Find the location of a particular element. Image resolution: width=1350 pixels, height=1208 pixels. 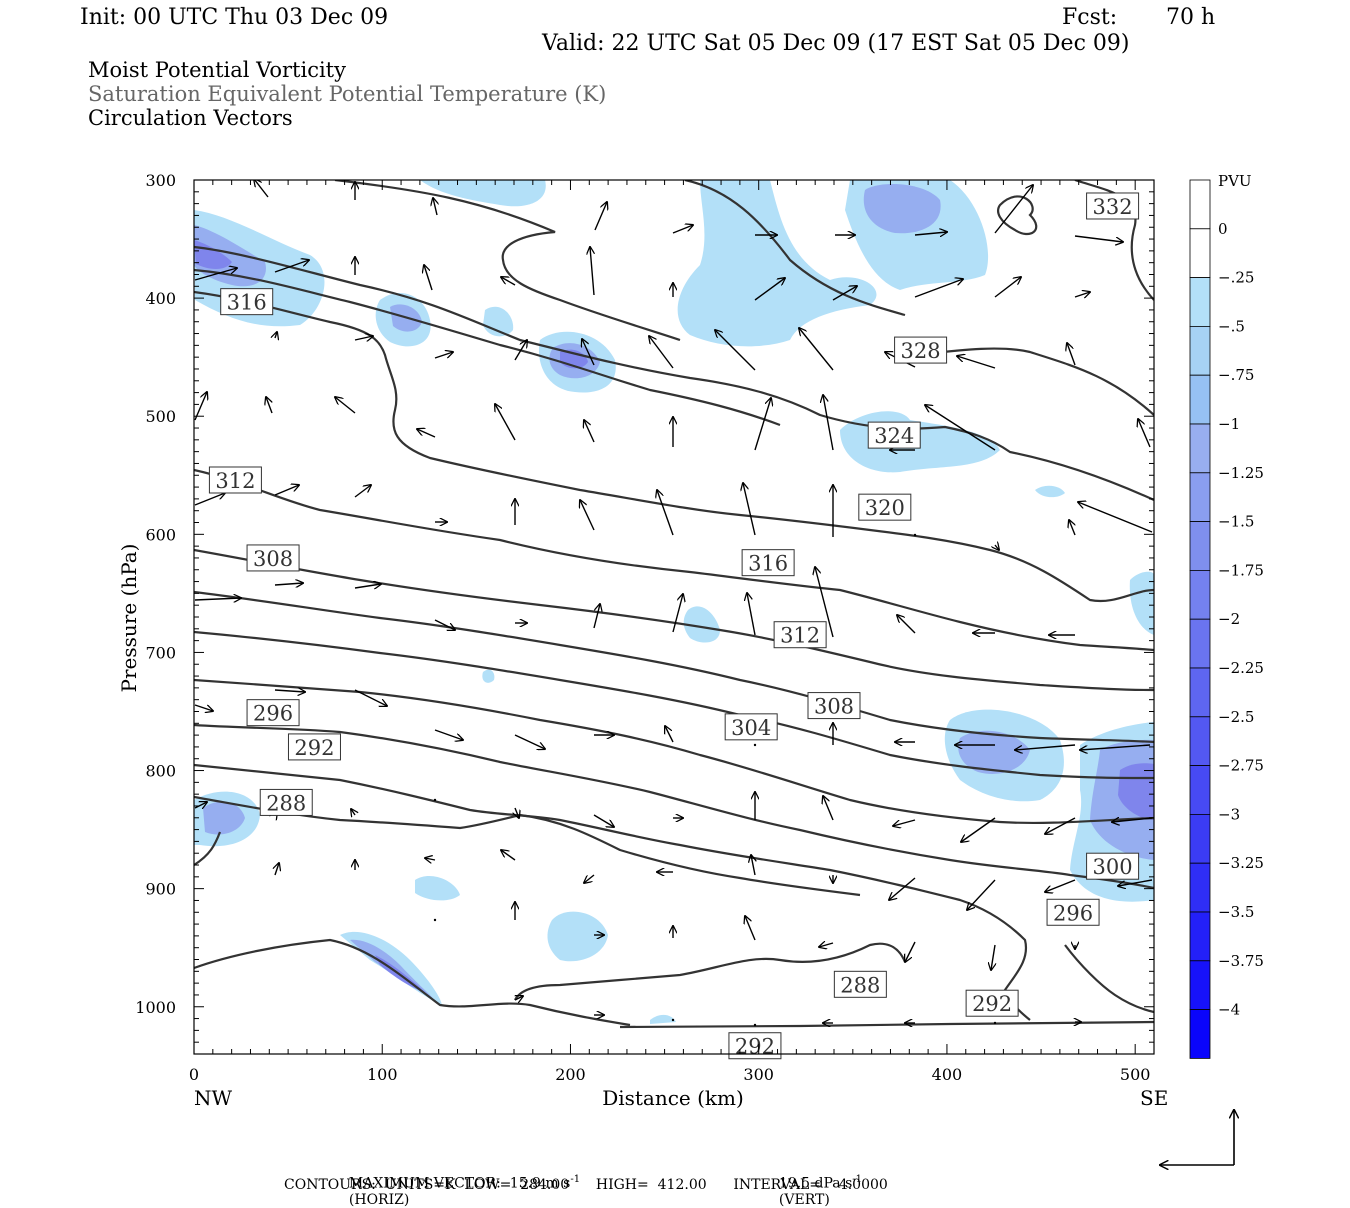

reference-vector-icon is located at coordinates (1197, 1137).